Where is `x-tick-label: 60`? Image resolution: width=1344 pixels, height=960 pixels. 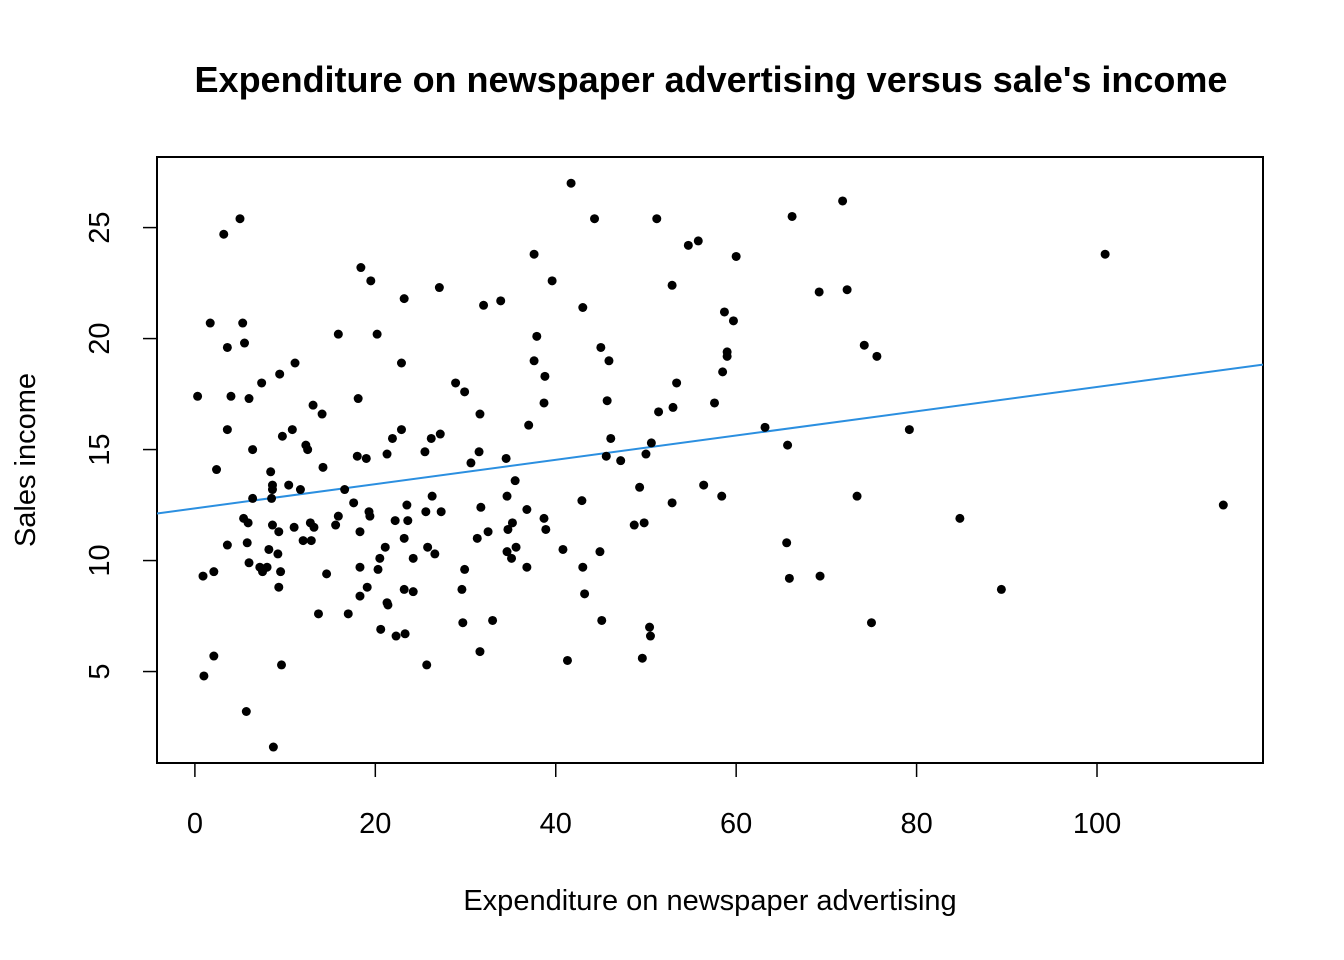
x-tick-label: 60 is located at coordinates (736, 824).